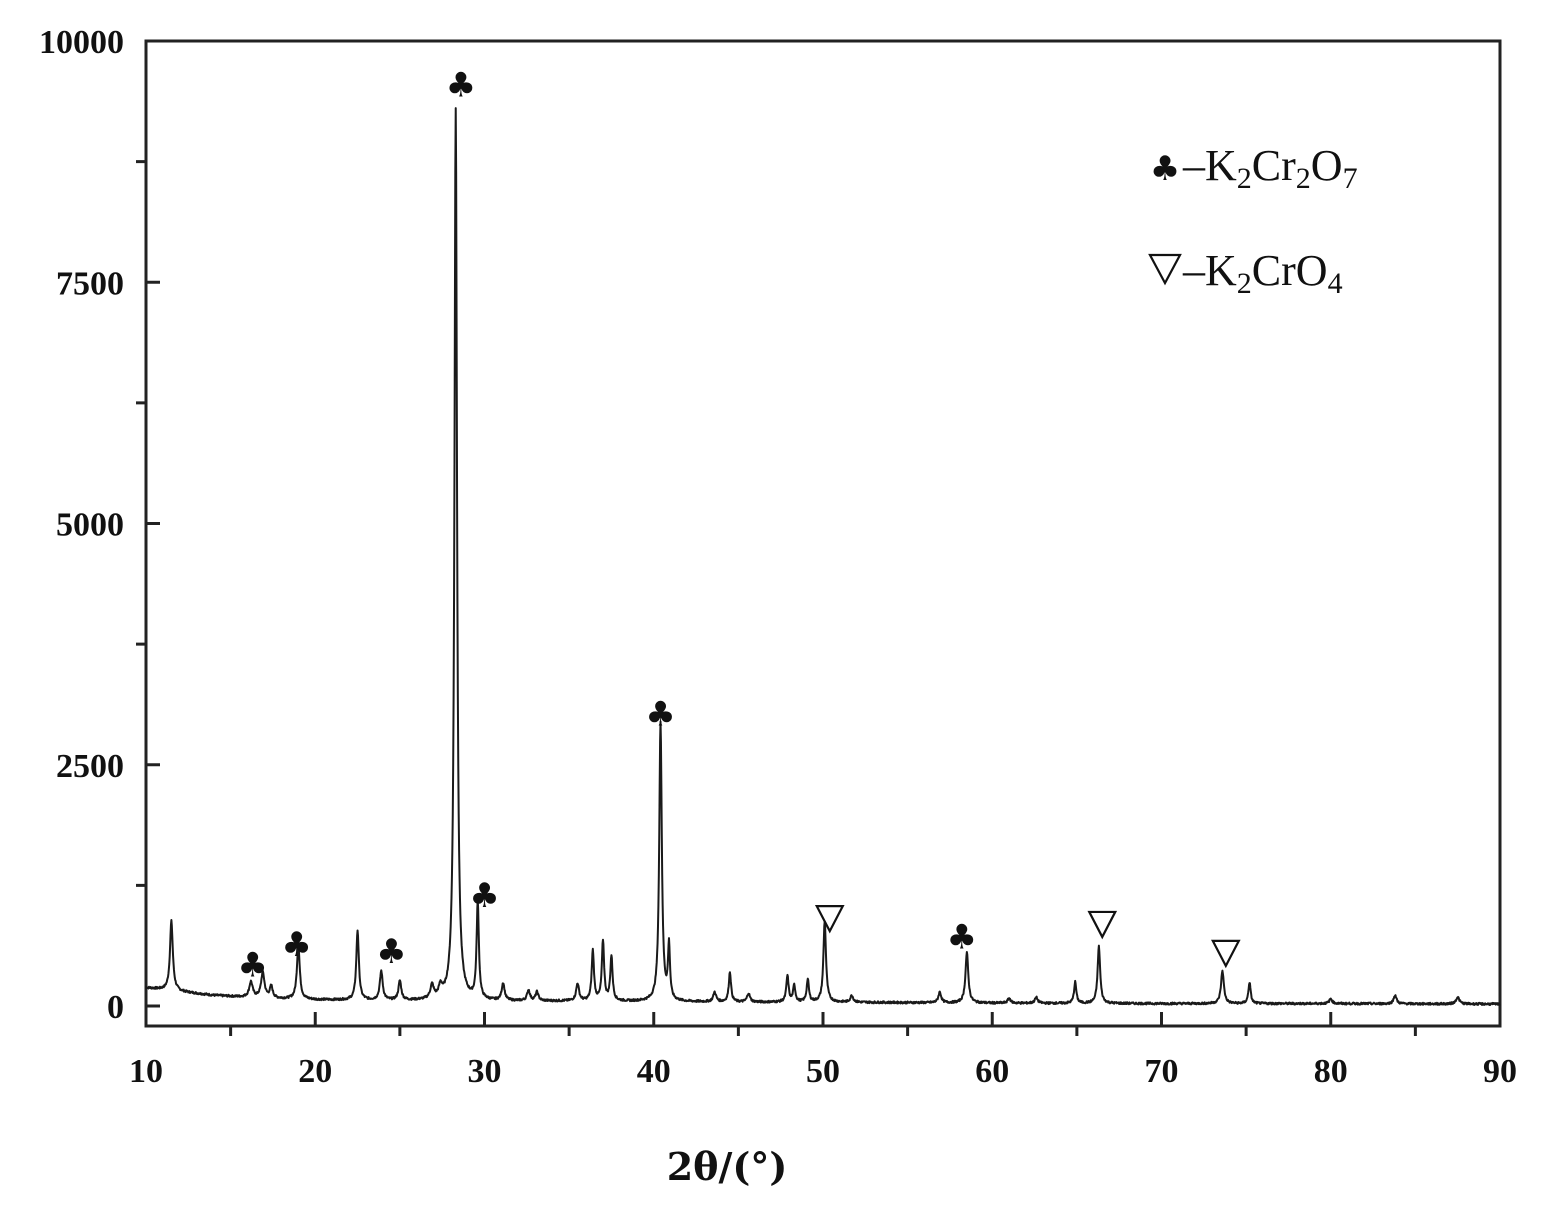 This screenshot has height=1212, width=1546. I want to click on x-tick-label-90: 90, so click(1500, 1071).